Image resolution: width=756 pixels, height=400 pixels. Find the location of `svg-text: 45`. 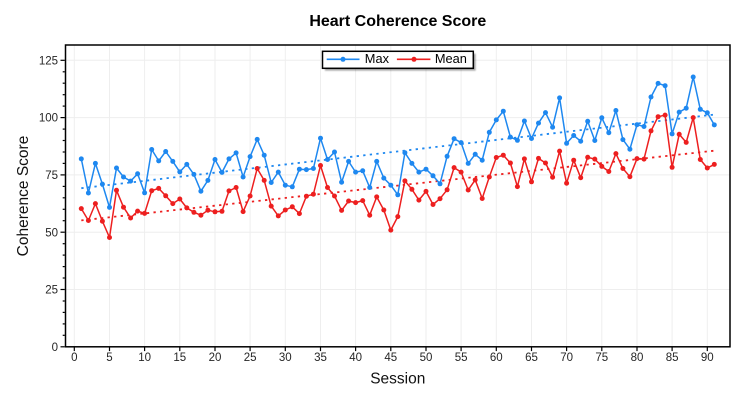

svg-text: 45 is located at coordinates (390, 358).